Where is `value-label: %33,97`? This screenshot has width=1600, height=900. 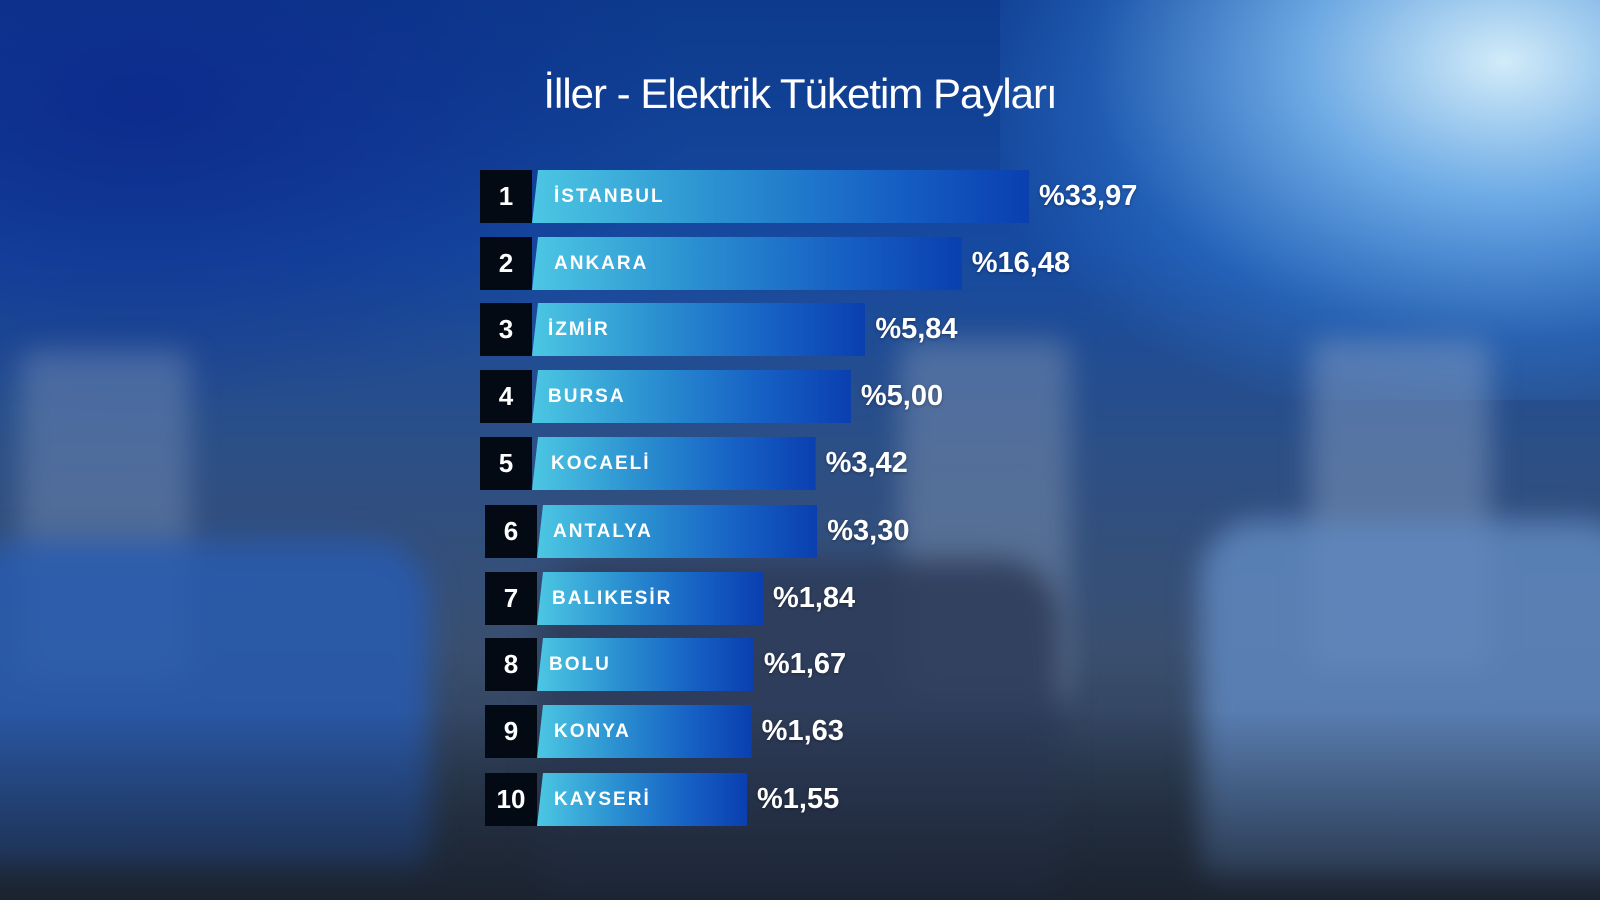
value-label: %33,97 is located at coordinates (1088, 196).